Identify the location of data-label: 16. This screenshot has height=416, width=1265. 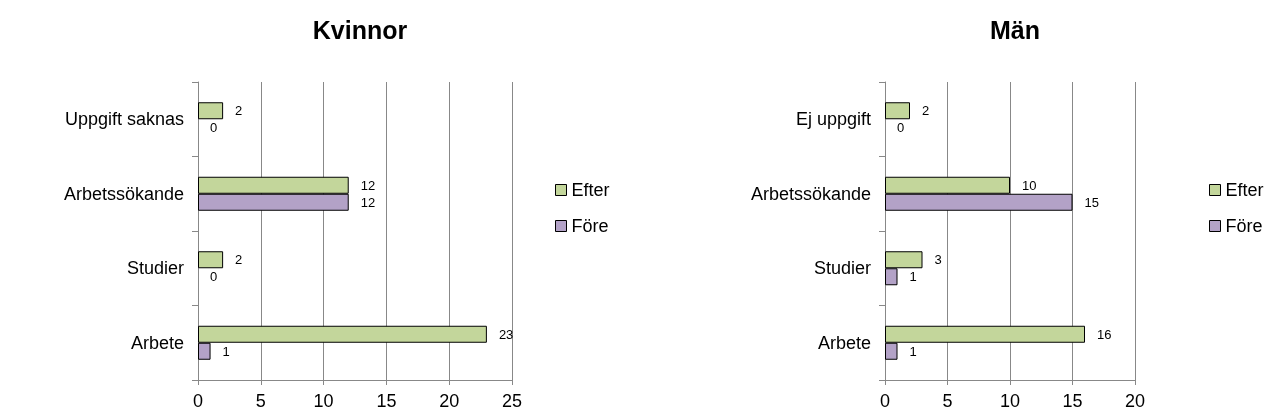
(1104, 334).